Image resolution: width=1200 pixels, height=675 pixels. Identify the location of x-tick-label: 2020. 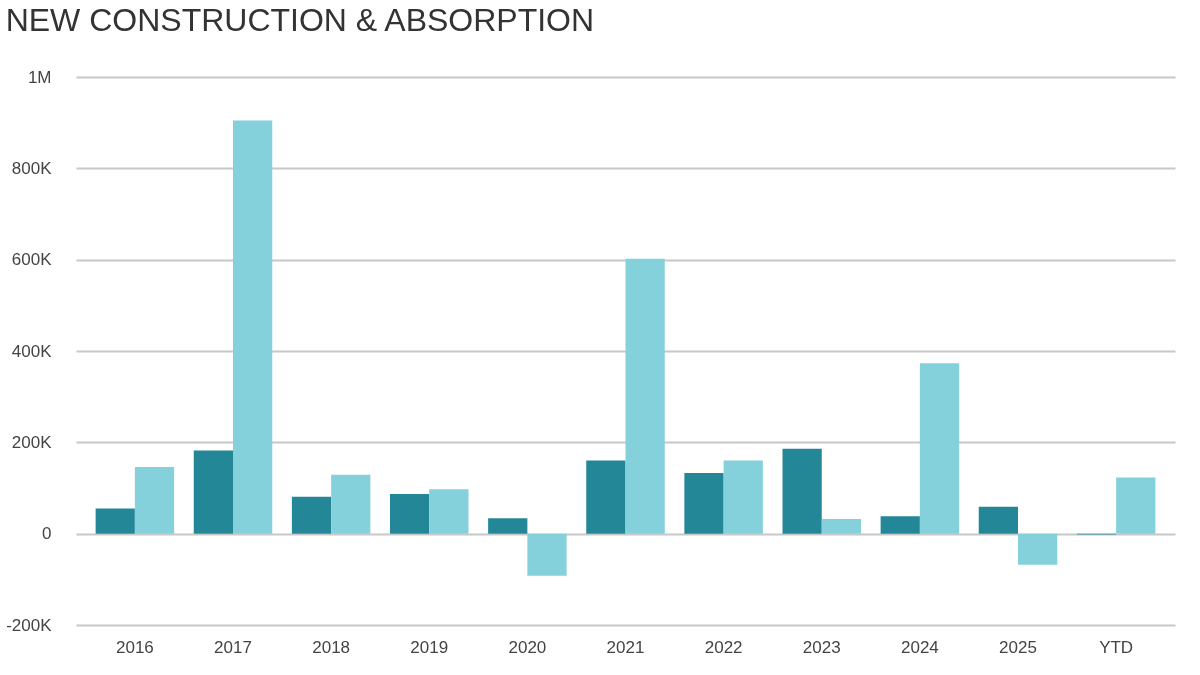
(527, 647).